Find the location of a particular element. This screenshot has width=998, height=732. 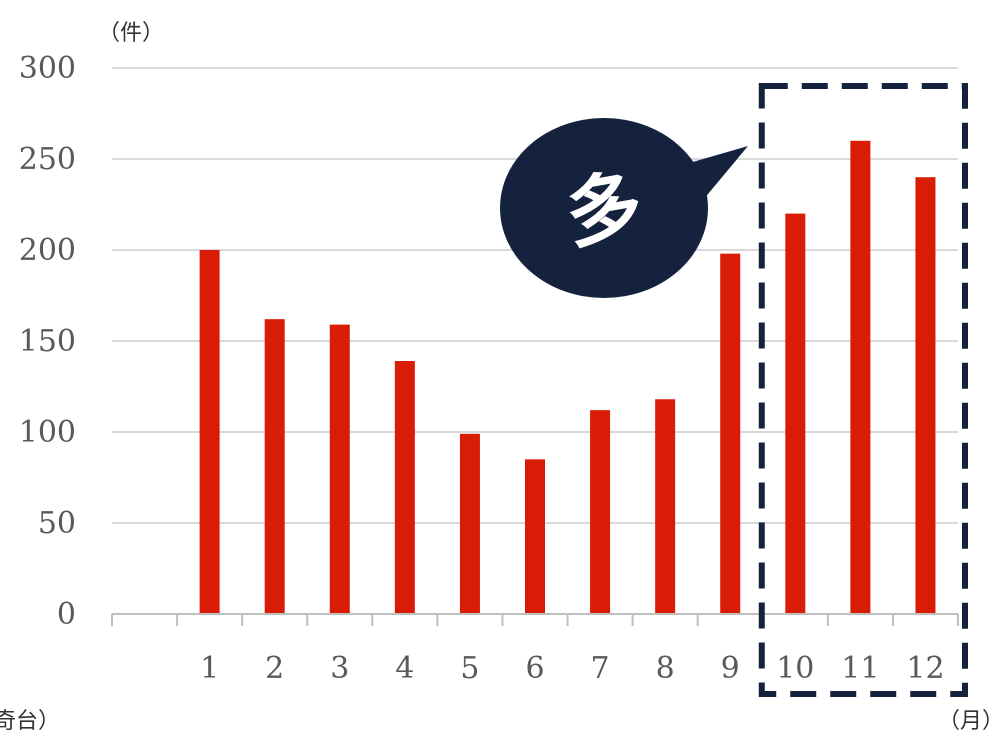

y-unit-label: （件） is located at coordinates (131, 33).